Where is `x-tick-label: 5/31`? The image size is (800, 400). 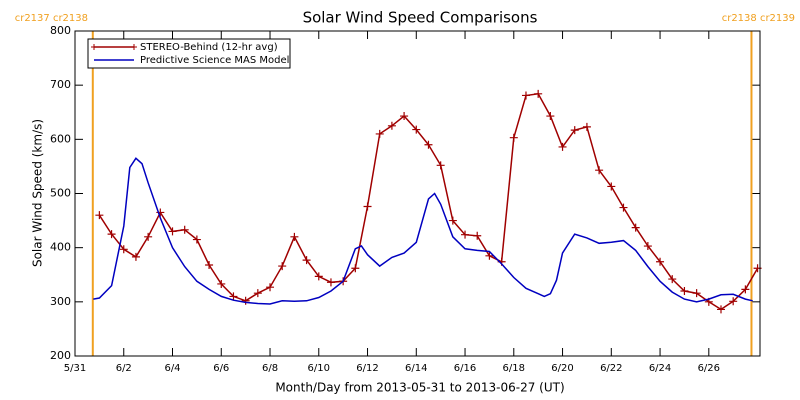 x-tick-label: 5/31 is located at coordinates (75, 368).